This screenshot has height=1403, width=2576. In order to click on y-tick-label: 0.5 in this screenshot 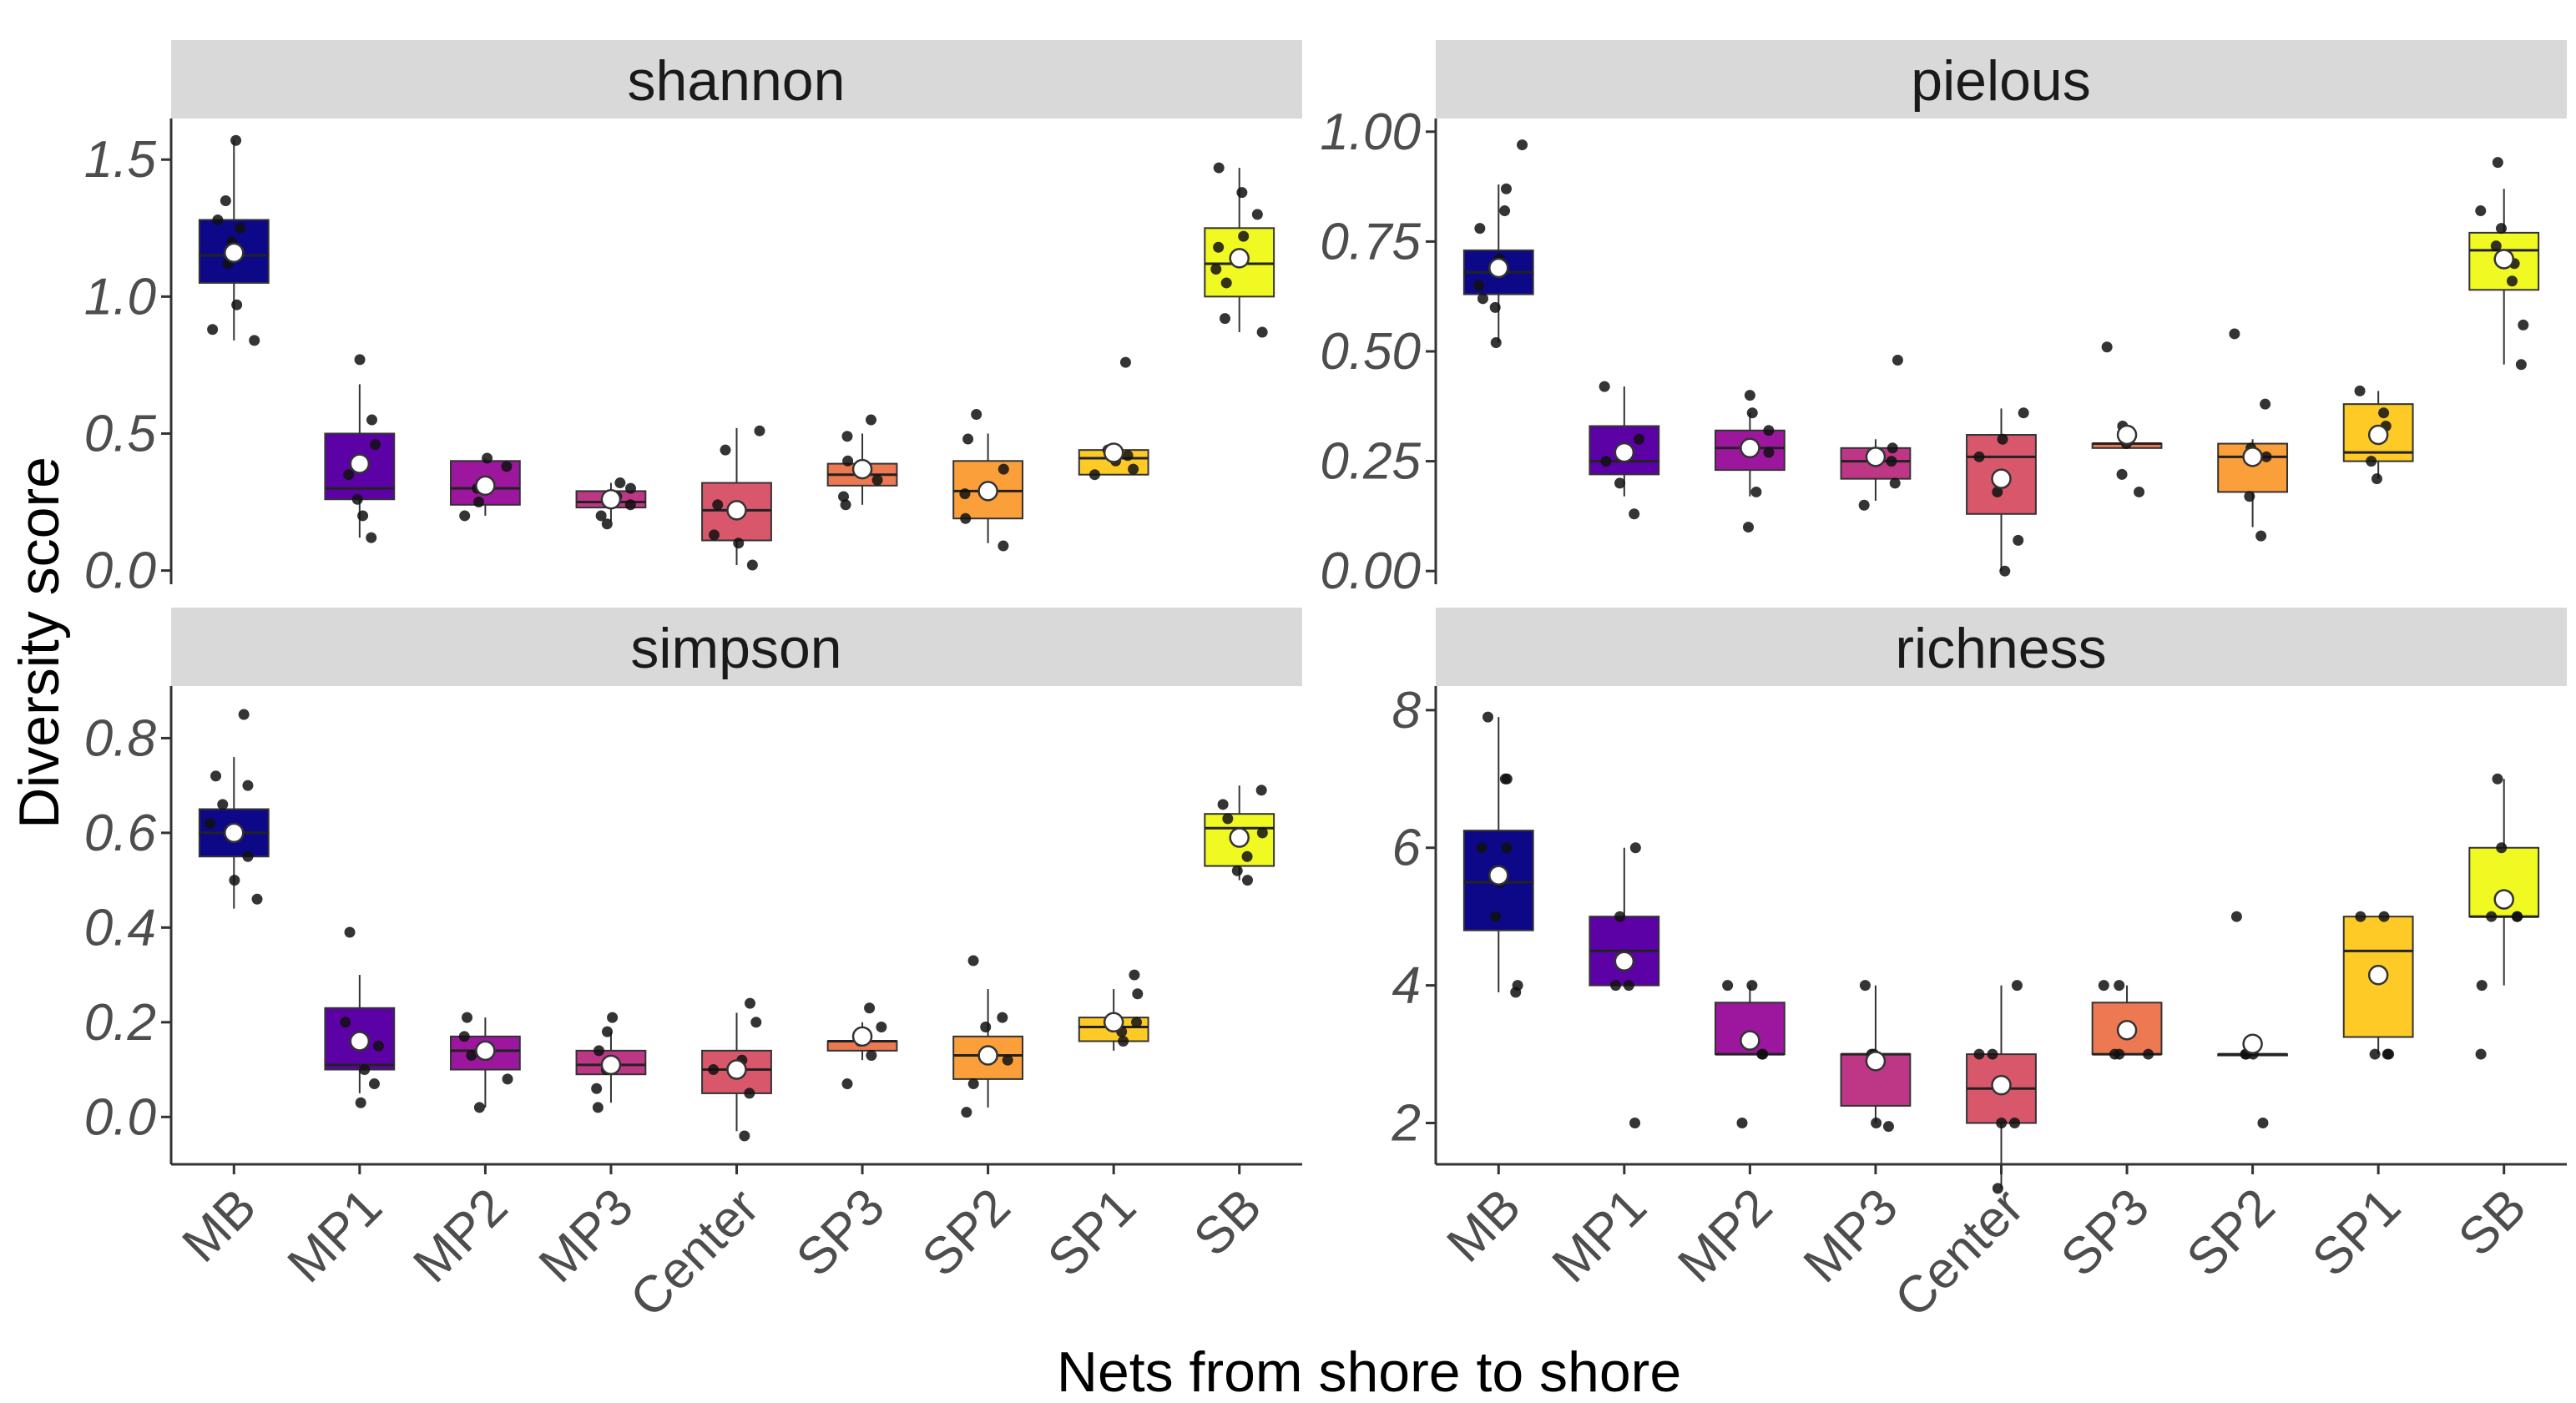, I will do `click(120, 433)`.